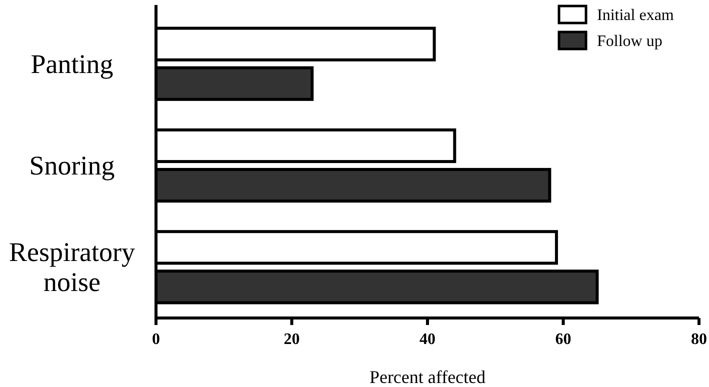  What do you see at coordinates (427, 377) in the screenshot?
I see `x-axis-title: Percent affected` at bounding box center [427, 377].